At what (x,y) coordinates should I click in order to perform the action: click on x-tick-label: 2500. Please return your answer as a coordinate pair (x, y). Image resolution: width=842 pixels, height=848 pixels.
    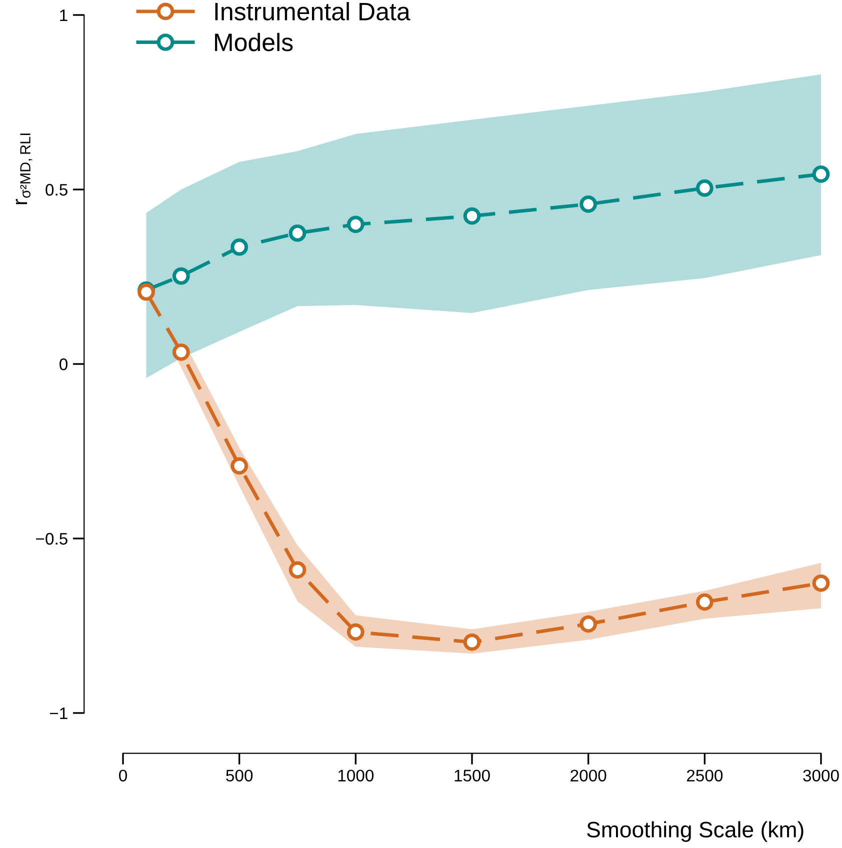
    Looking at the image, I should click on (704, 776).